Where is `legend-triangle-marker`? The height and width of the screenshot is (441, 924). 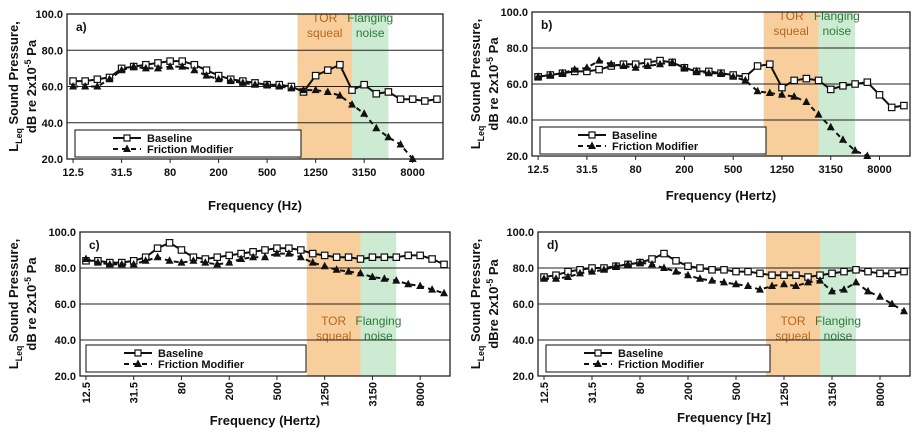 legend-triangle-marker is located at coordinates (138, 363).